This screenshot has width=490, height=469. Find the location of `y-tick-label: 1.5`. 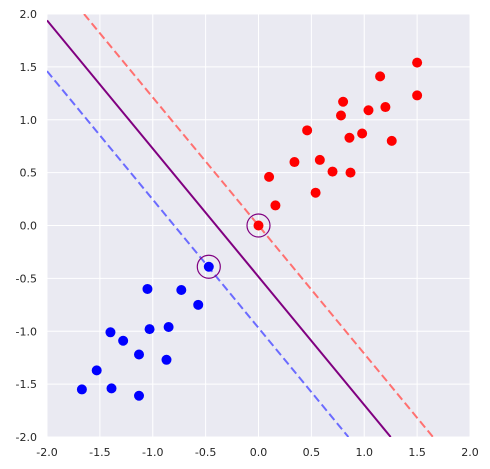

y-tick-label: 1.5 is located at coordinates (29, 67).